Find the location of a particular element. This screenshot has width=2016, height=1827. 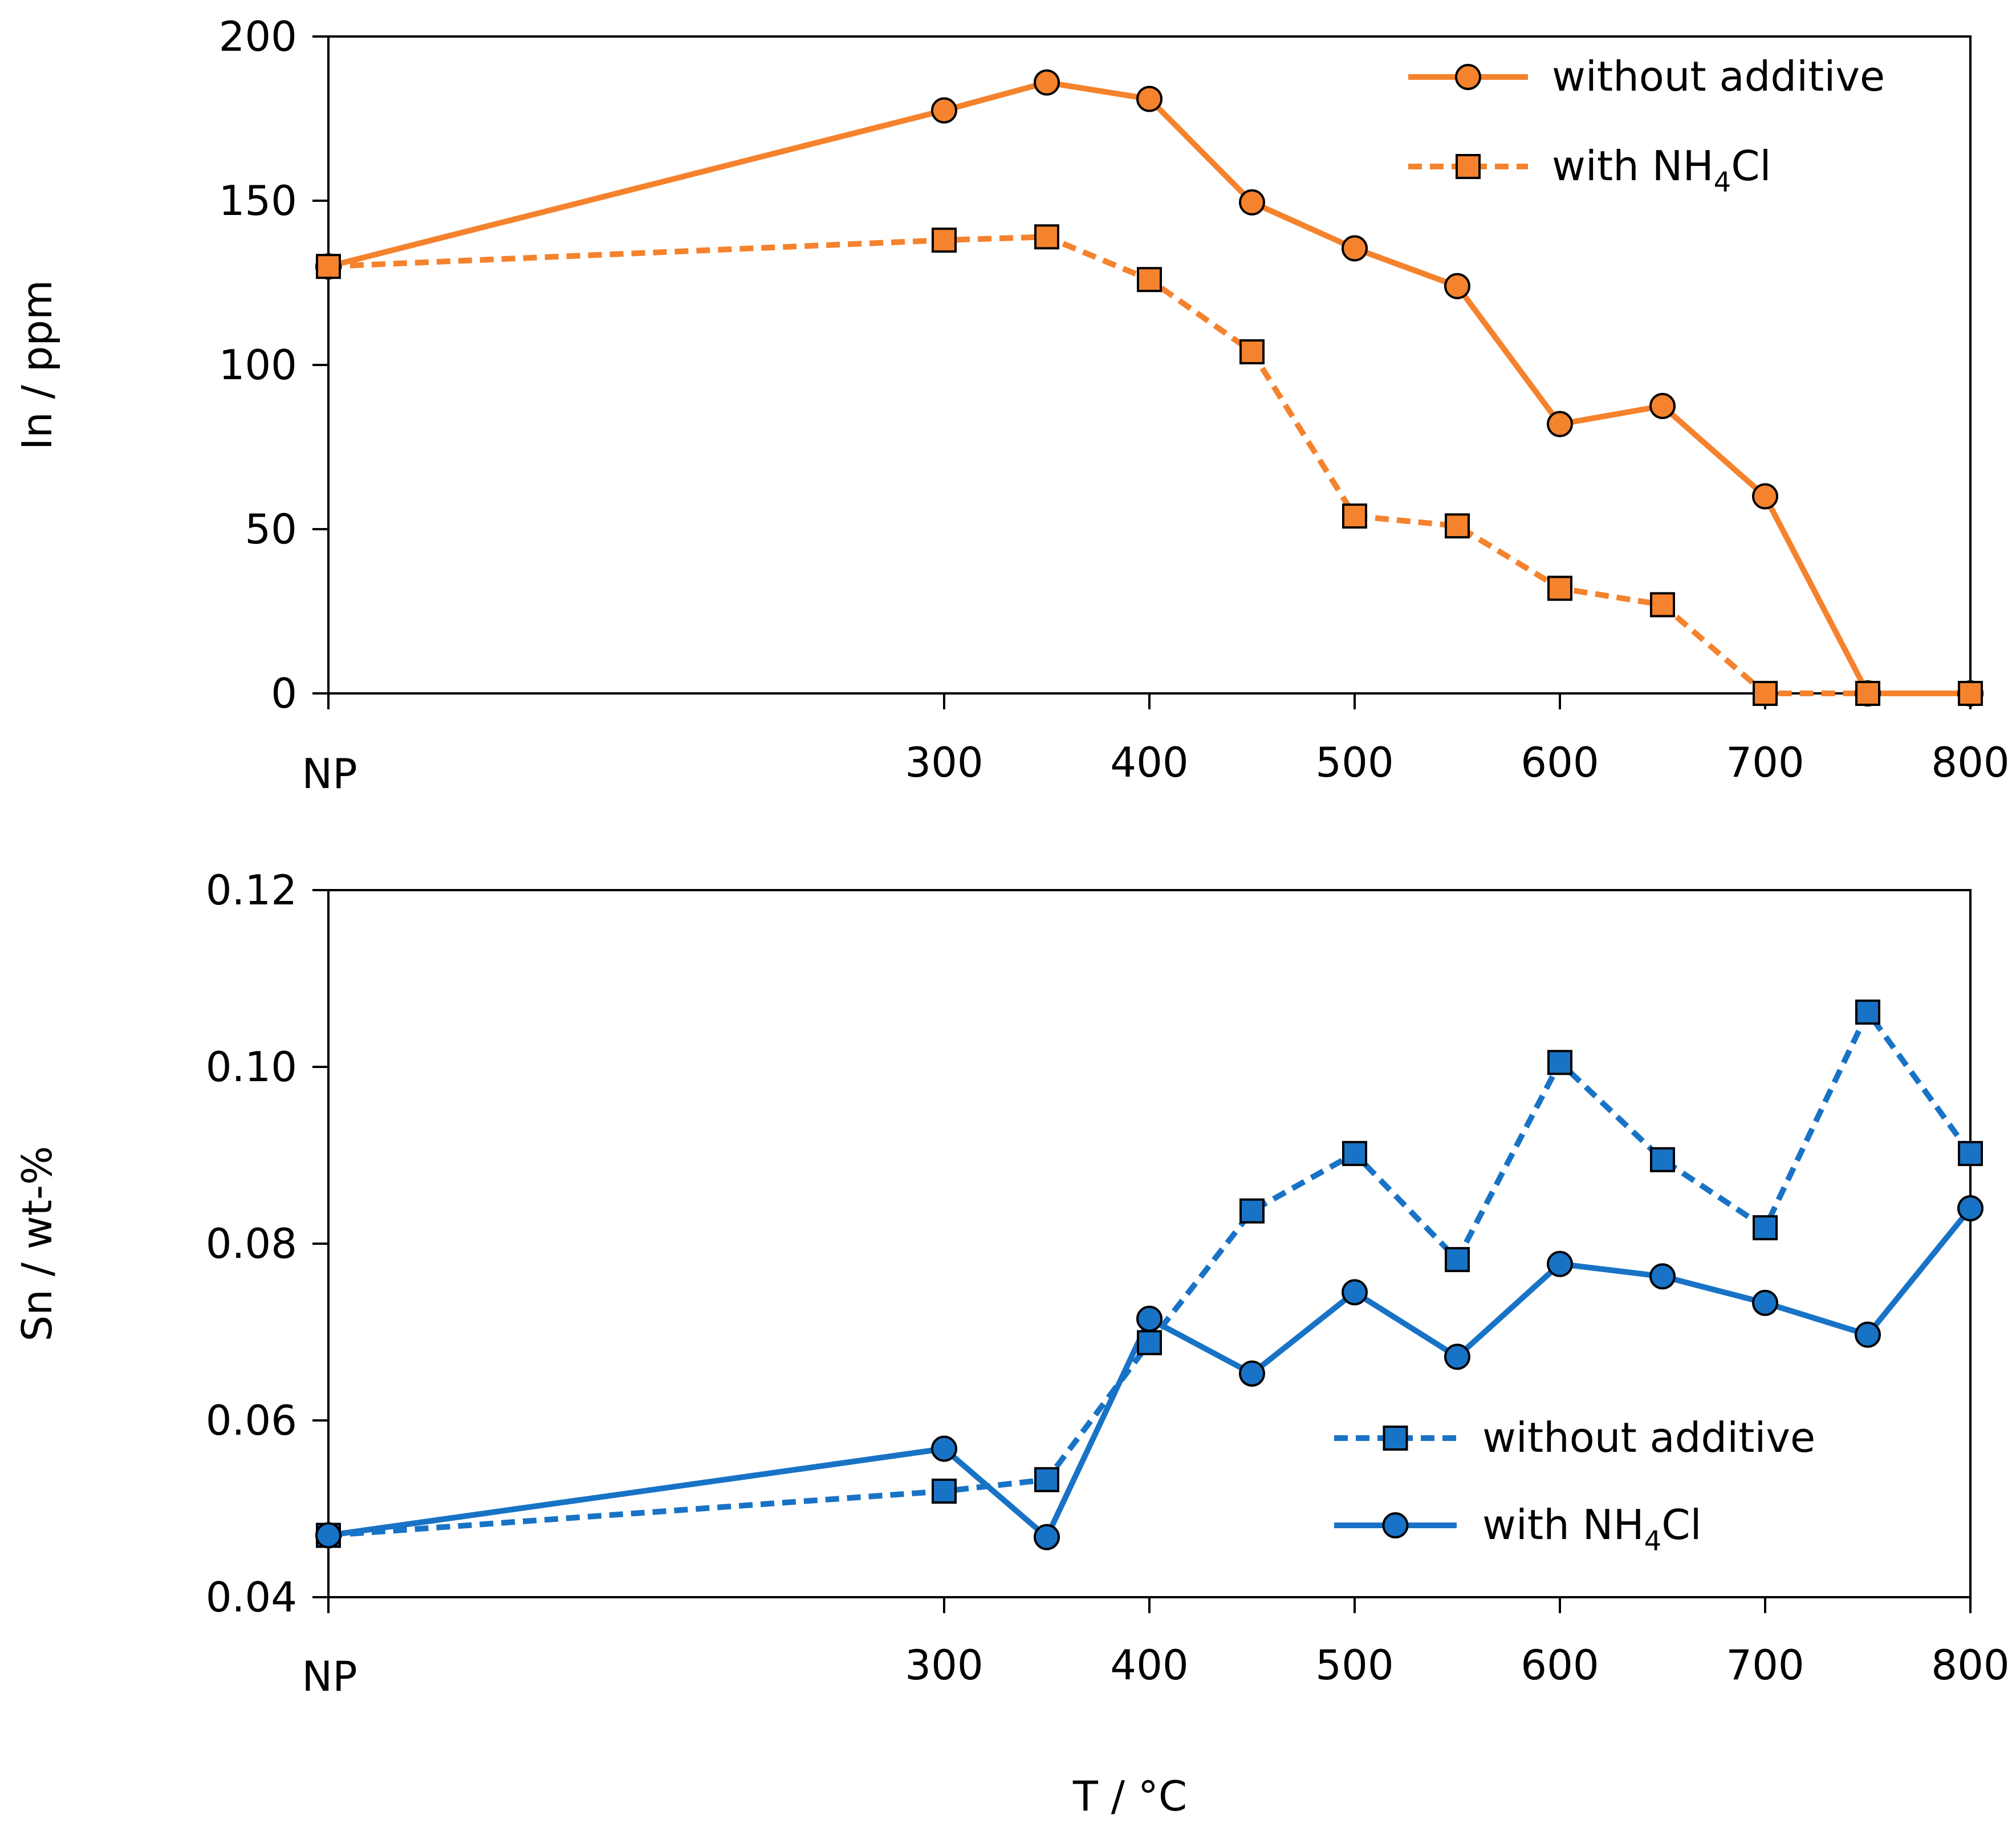

y-tick-label: 0.10 is located at coordinates (251, 1067).